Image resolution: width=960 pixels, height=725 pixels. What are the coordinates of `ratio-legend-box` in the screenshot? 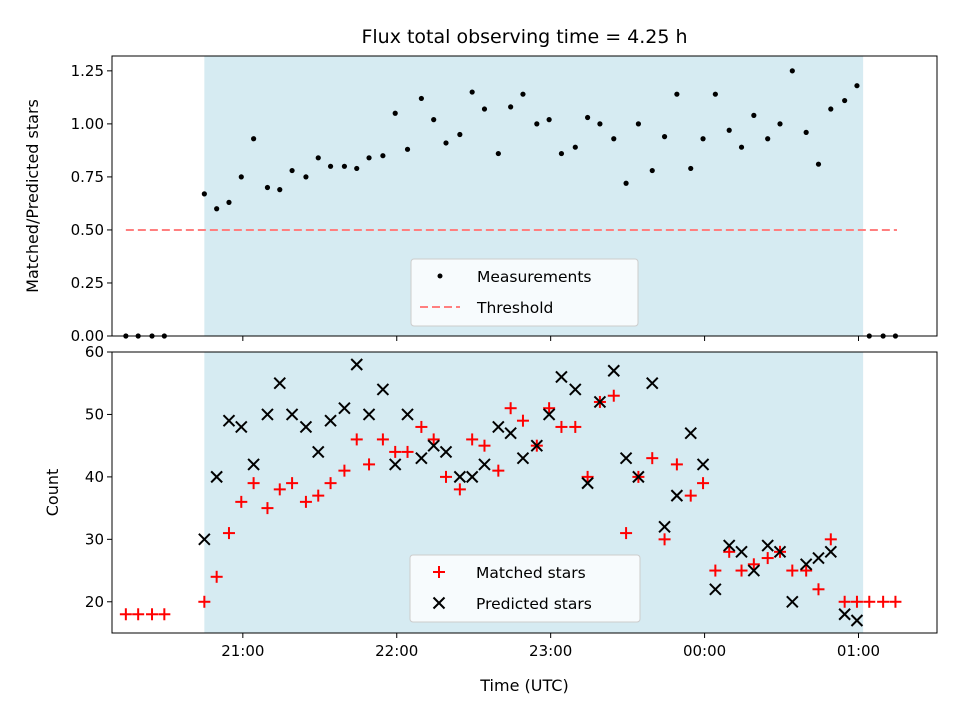 It's located at (524, 292).